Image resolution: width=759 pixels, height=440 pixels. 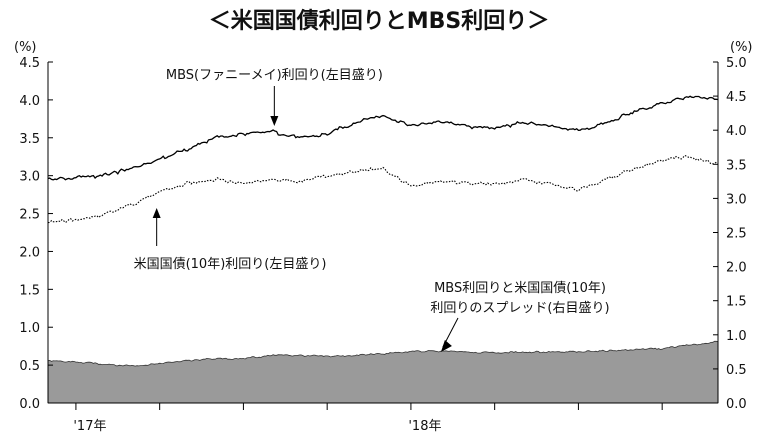 What do you see at coordinates (29, 328) in the screenshot?
I see `left-tick-label: 1.0` at bounding box center [29, 328].